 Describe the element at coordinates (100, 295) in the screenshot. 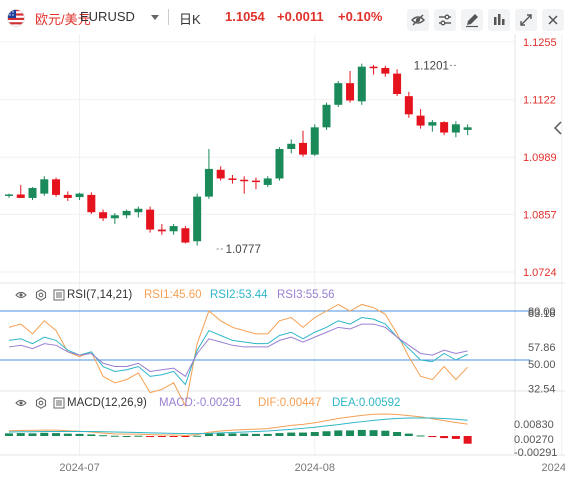

I see `rsi-label: RSI(7,14,21)` at that location.